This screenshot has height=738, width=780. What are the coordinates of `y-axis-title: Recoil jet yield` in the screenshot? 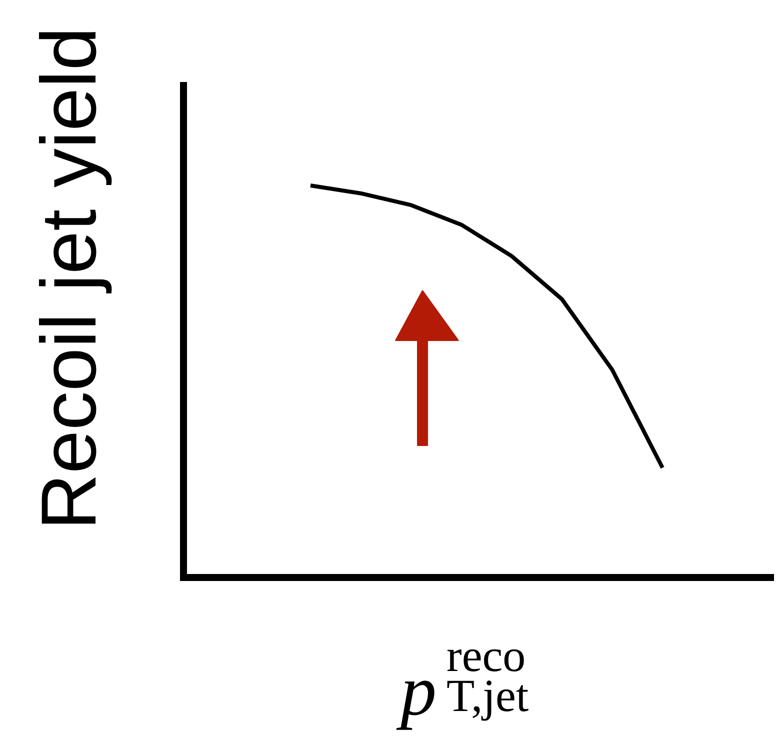 It's located at (68, 278).